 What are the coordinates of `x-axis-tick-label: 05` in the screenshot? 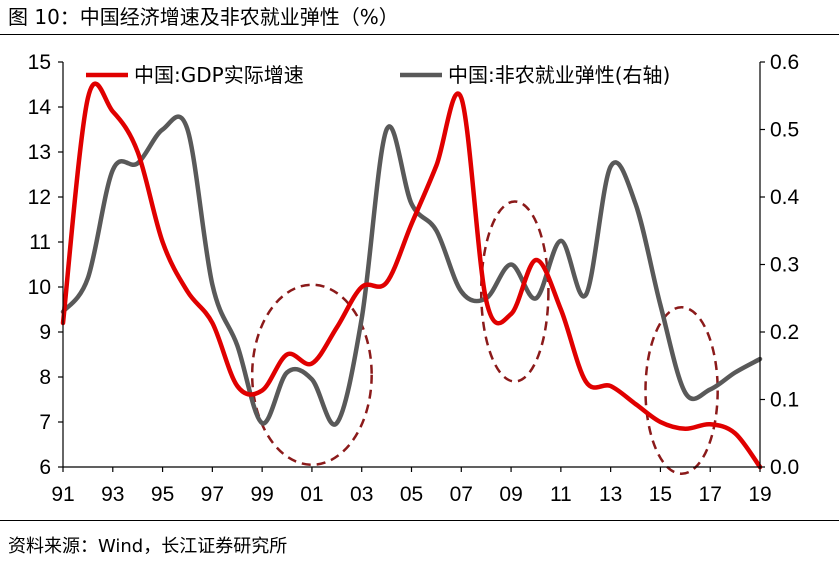 It's located at (411, 494).